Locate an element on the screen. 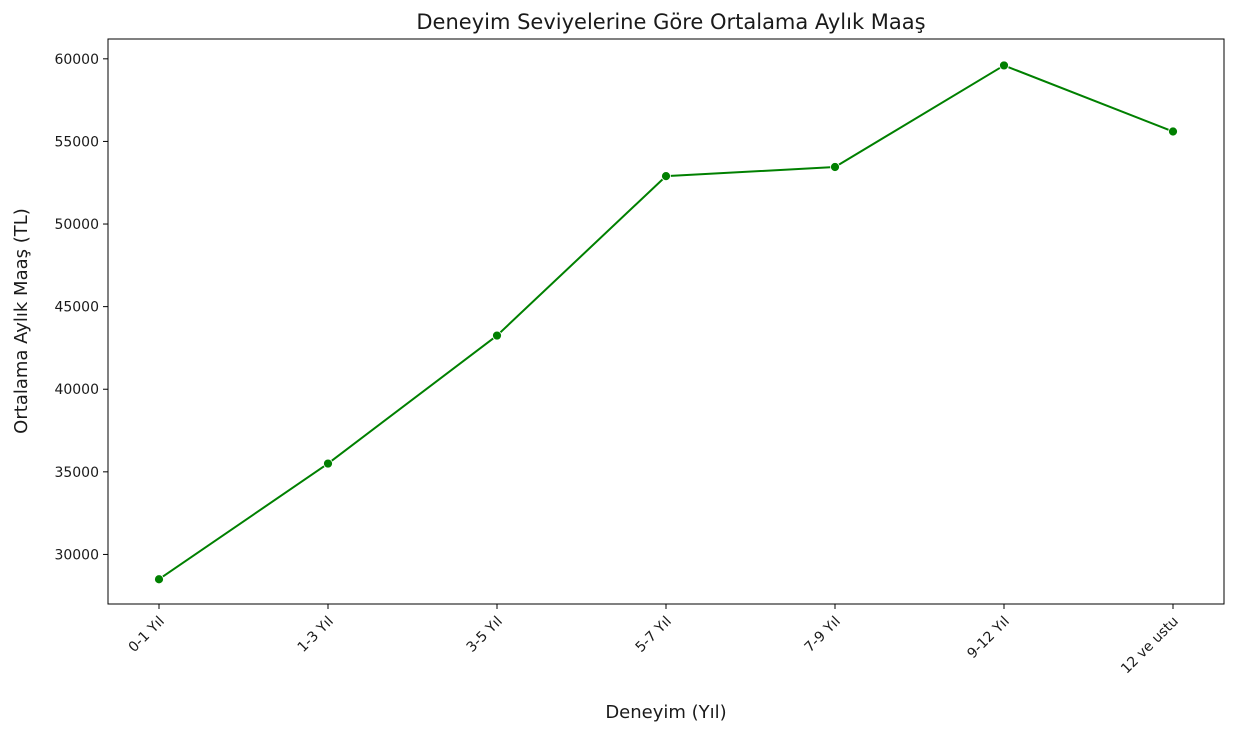 The image size is (1233, 736). x-tick-label: 5-7 Yıl is located at coordinates (654, 635).